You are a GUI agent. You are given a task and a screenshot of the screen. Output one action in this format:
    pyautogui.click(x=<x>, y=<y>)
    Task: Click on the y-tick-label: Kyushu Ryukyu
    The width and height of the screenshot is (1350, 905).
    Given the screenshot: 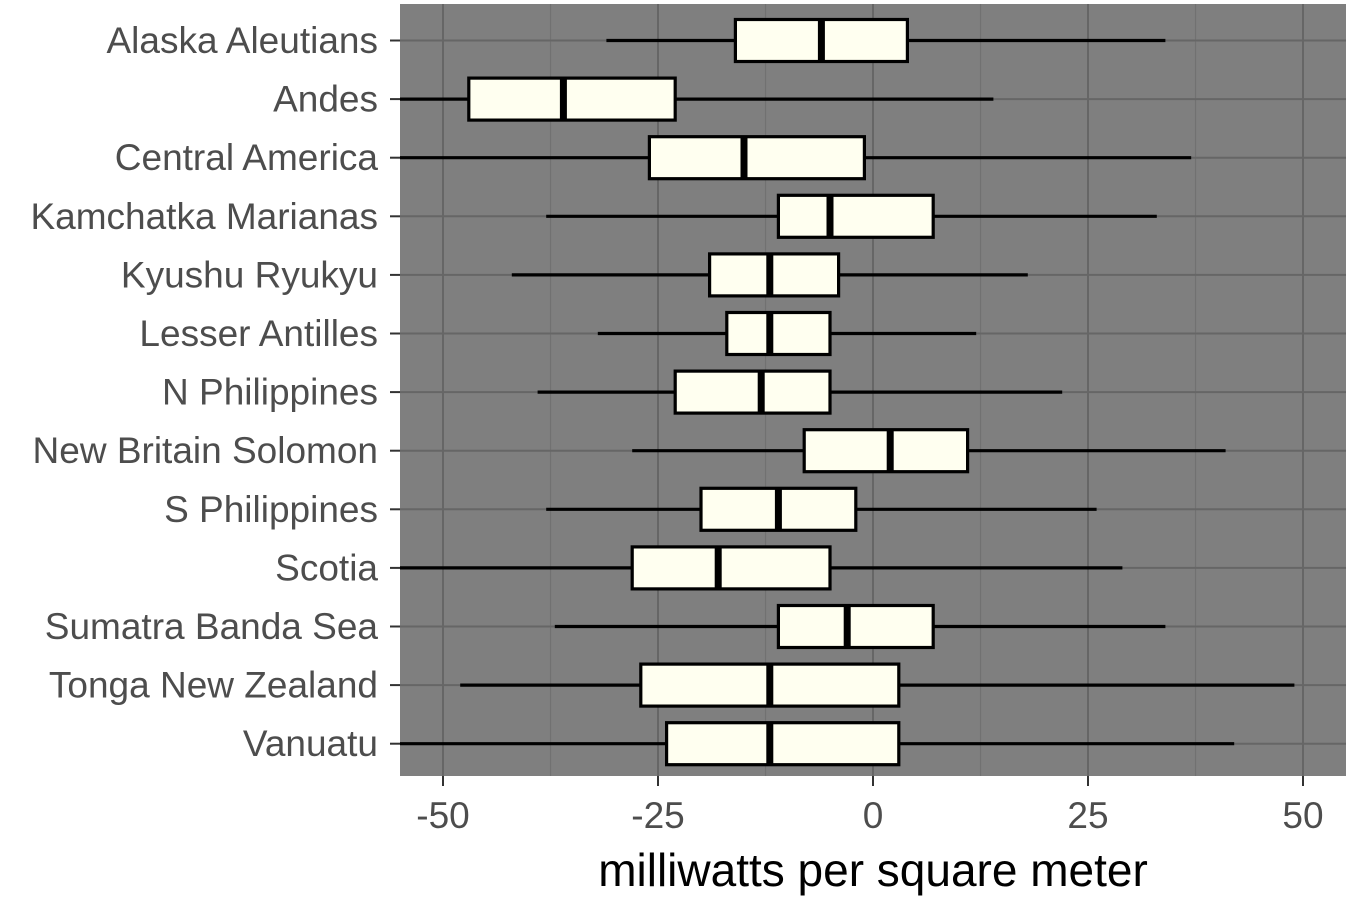 What is the action you would take?
    pyautogui.click(x=249, y=274)
    